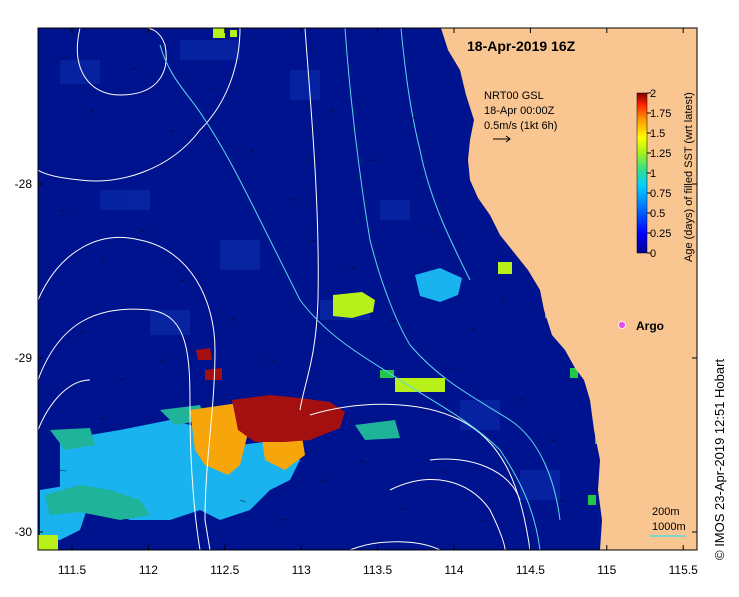  Describe the element at coordinates (622, 325) in the screenshot. I see `argo-marker` at that location.